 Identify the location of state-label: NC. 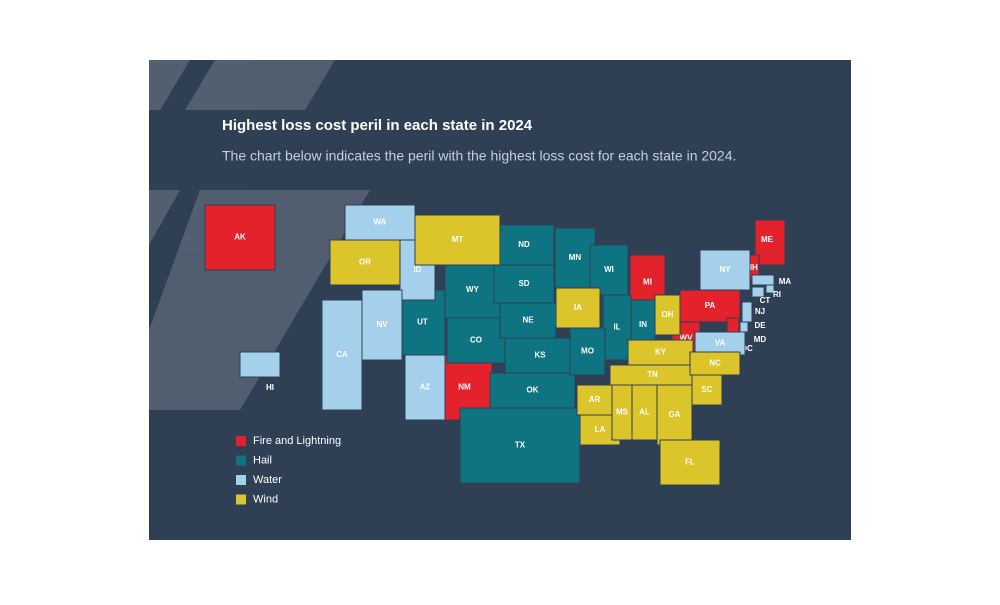
(715, 363).